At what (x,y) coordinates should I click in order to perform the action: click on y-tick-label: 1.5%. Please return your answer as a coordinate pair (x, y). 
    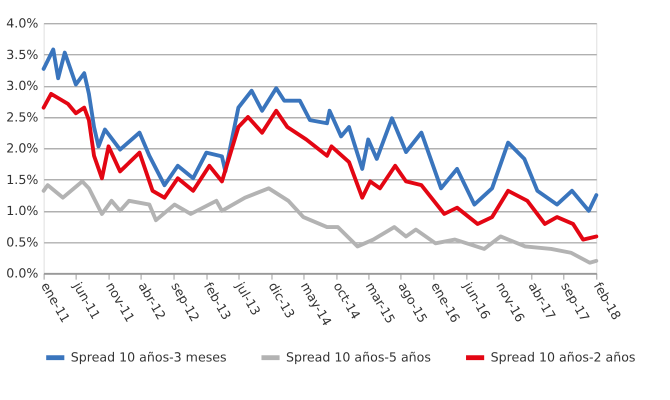
    Looking at the image, I should click on (22, 179).